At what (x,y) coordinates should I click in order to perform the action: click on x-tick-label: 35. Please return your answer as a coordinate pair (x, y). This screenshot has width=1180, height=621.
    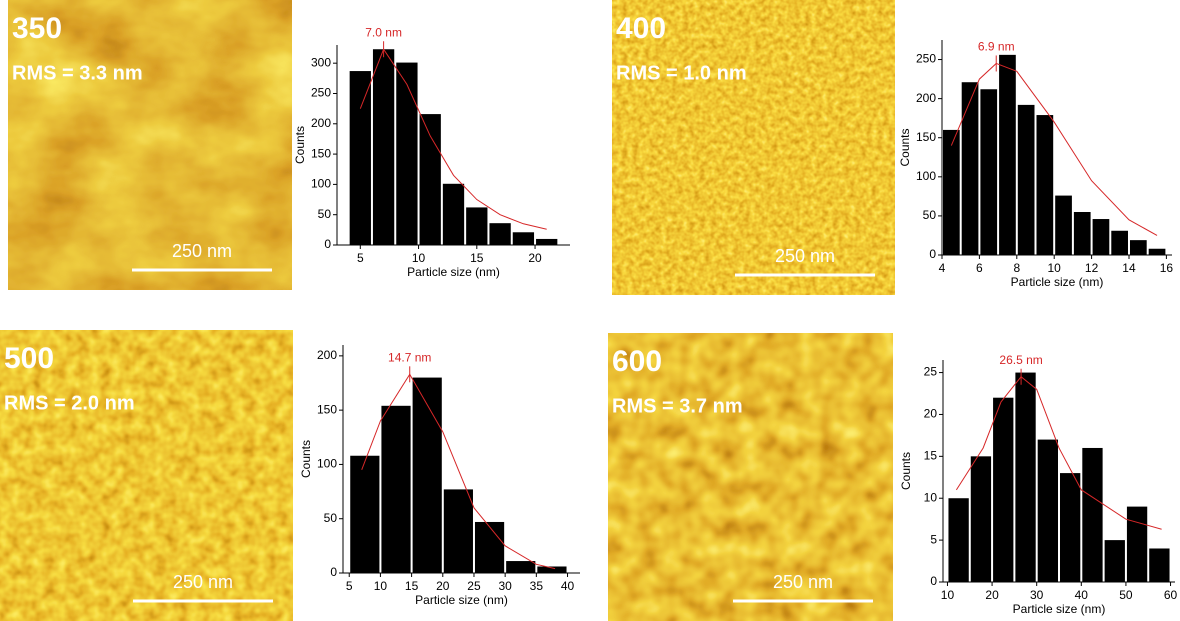
    Looking at the image, I should click on (537, 586).